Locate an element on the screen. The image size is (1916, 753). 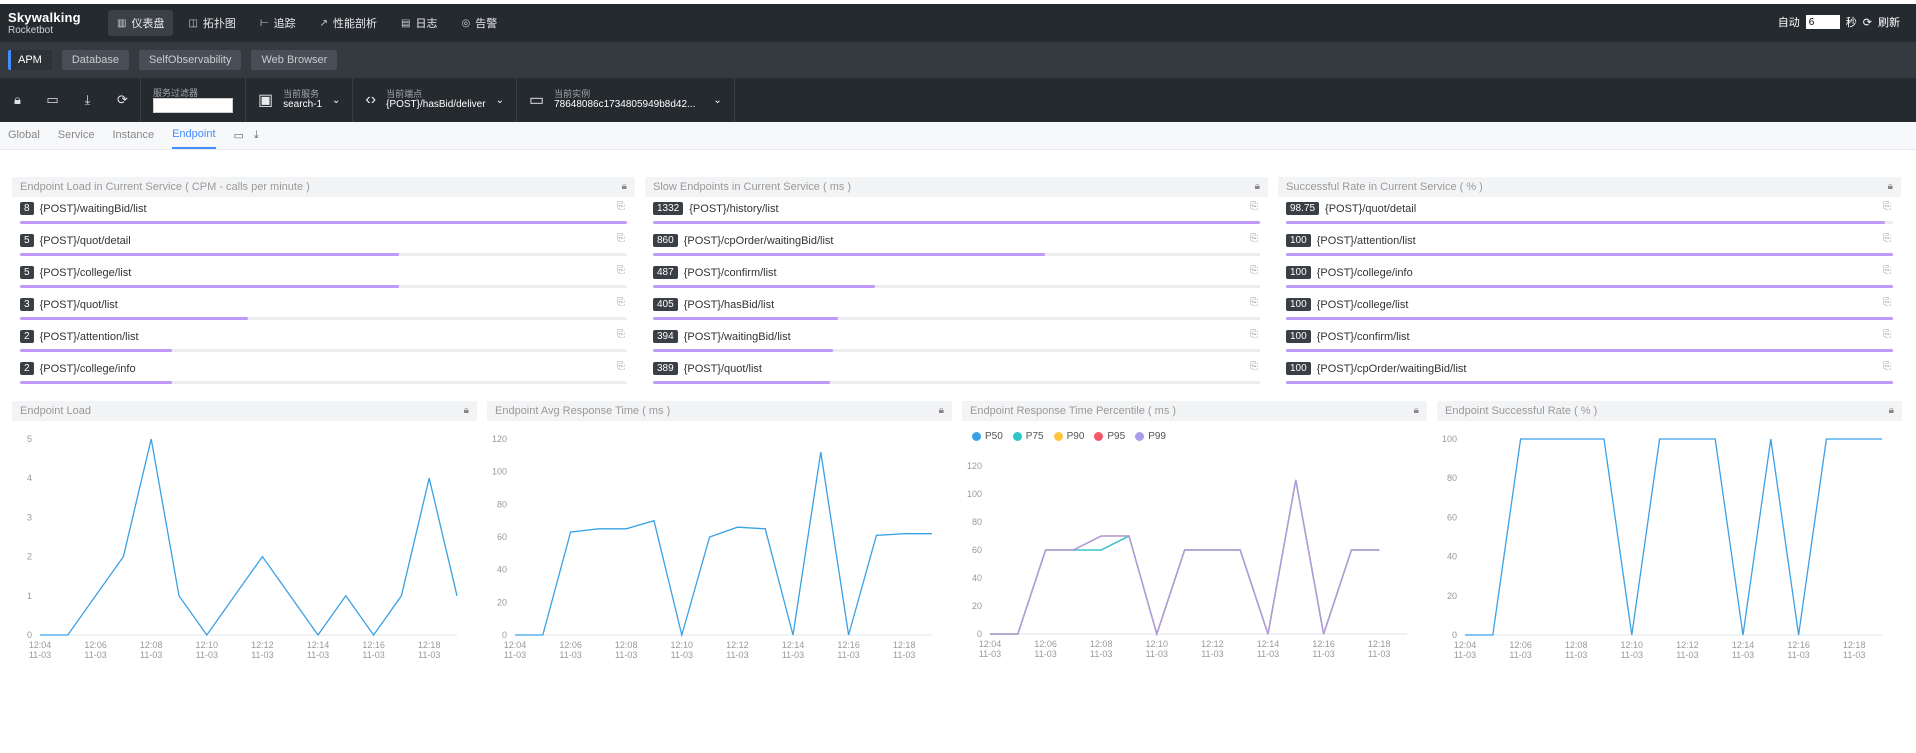
reload-icon: ⟳ is located at coordinates (122, 99).